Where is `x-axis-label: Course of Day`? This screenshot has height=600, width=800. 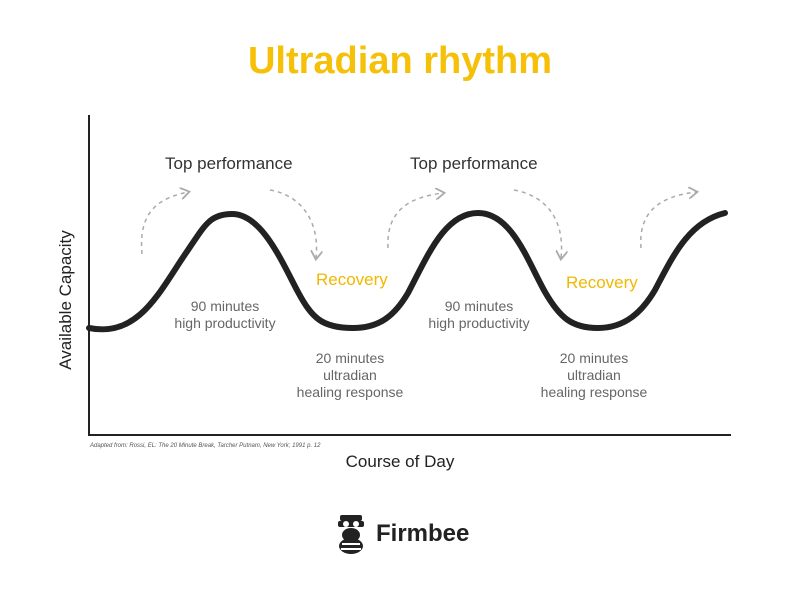 x-axis-label: Course of Day is located at coordinates (400, 461).